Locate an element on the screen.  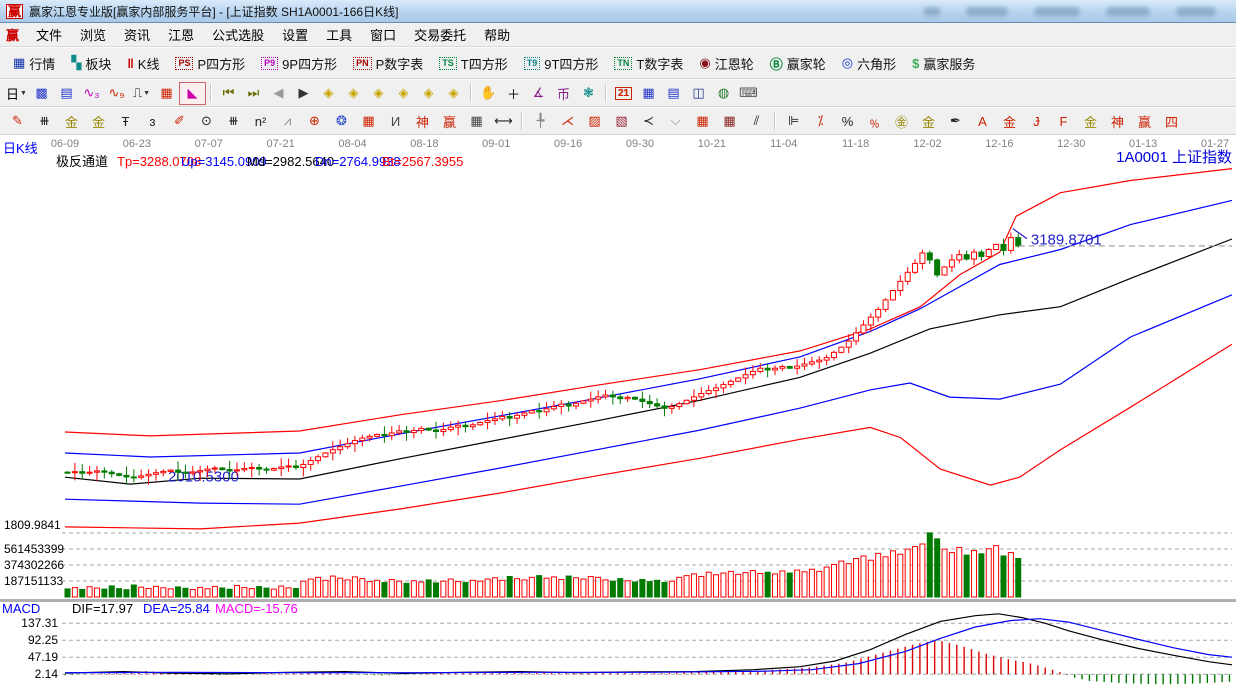
j-angle-icon: Ɉ is located at coordinates (1036, 121).